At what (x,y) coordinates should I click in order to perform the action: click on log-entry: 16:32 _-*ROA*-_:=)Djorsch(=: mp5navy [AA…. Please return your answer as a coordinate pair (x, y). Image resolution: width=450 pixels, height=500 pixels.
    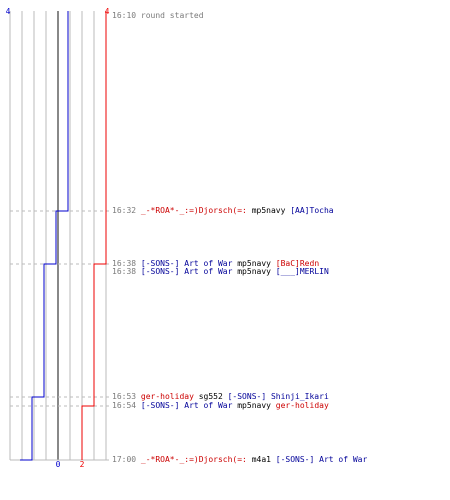
    Looking at the image, I should click on (223, 211).